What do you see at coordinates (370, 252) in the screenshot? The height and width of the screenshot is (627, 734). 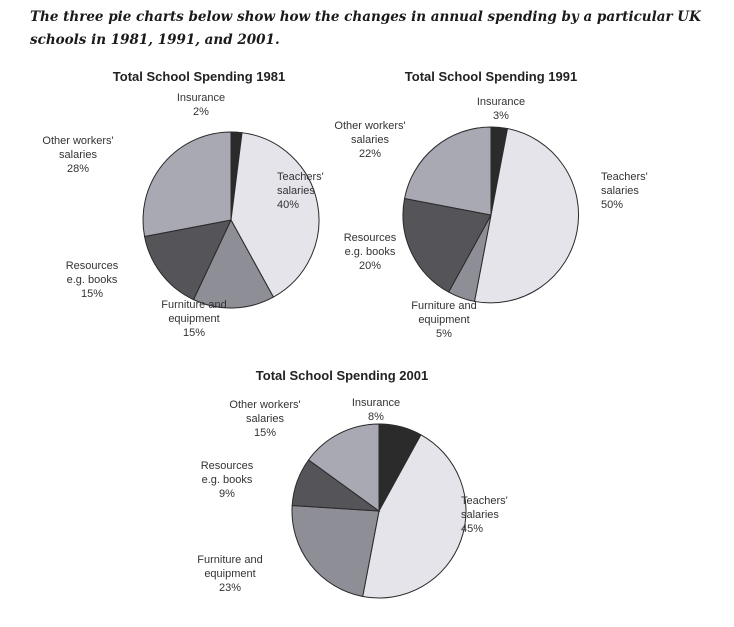 I see `slice-label-resources: Resources e.g. books 20%` at bounding box center [370, 252].